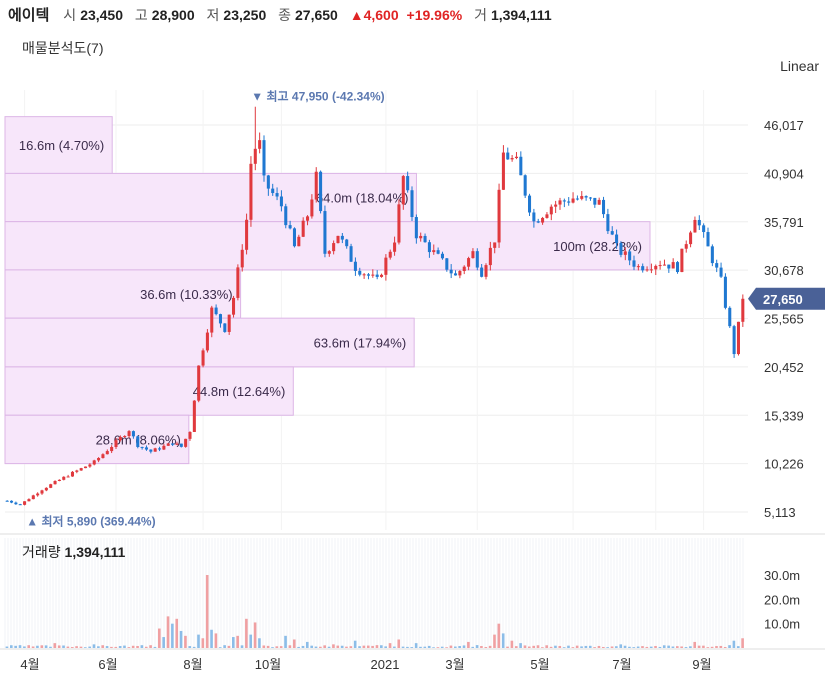 The height and width of the screenshot is (684, 825). Describe the element at coordinates (784, 270) in the screenshot. I see `y-tick-label: 30,678` at that location.